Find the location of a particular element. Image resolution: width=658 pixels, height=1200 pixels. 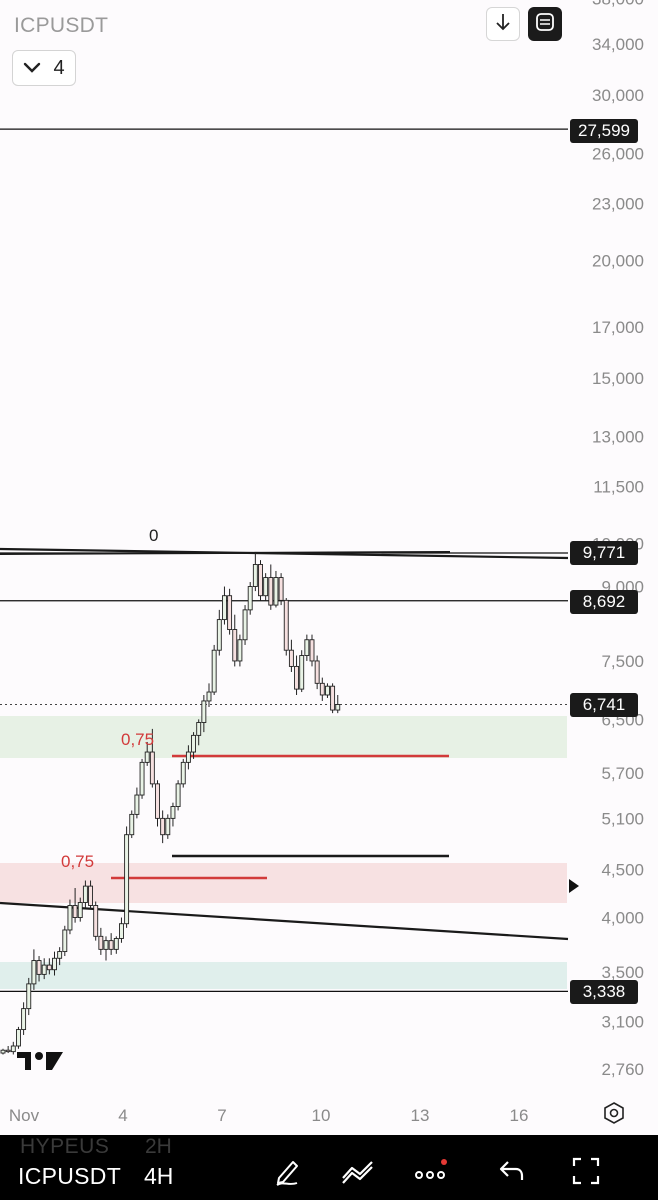

indicators-icon is located at coordinates (358, 1173).